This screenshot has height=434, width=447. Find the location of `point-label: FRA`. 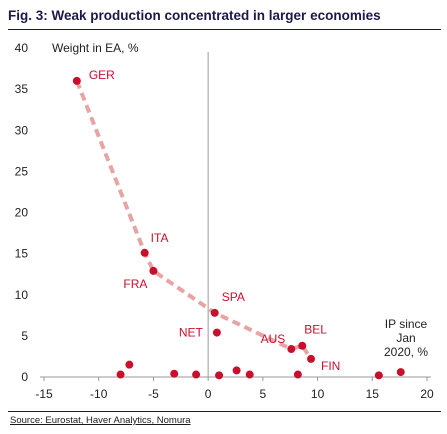

point-label: FRA is located at coordinates (135, 284).